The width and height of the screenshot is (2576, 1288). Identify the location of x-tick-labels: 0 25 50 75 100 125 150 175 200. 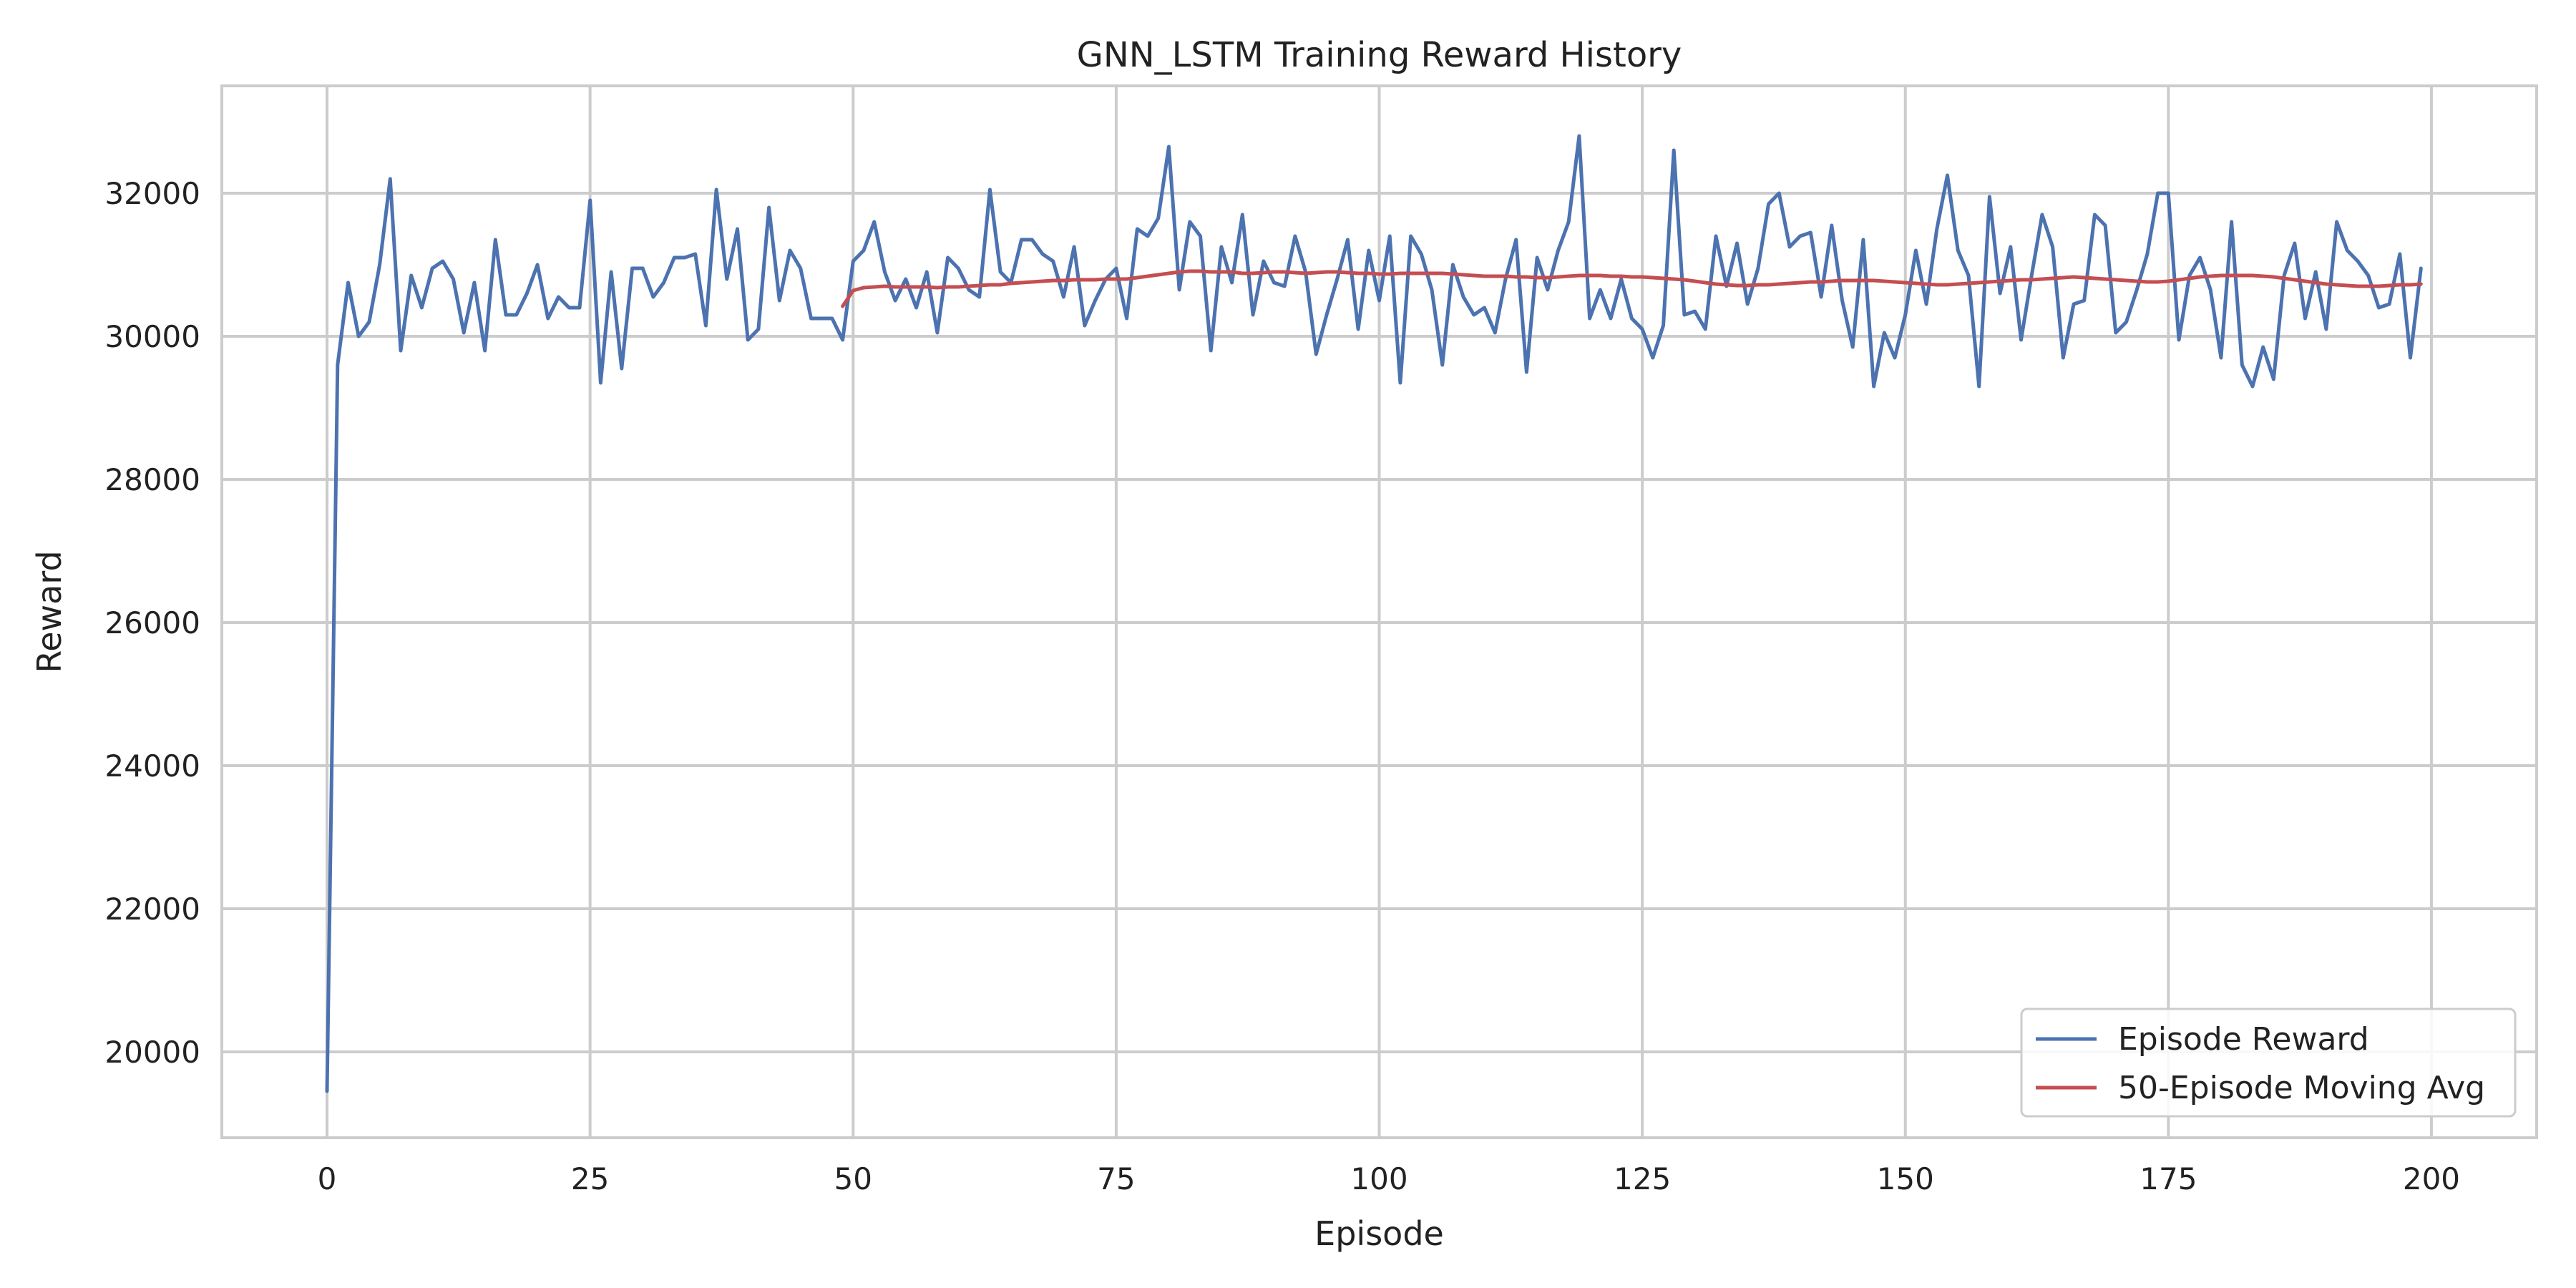
(1389, 1178).